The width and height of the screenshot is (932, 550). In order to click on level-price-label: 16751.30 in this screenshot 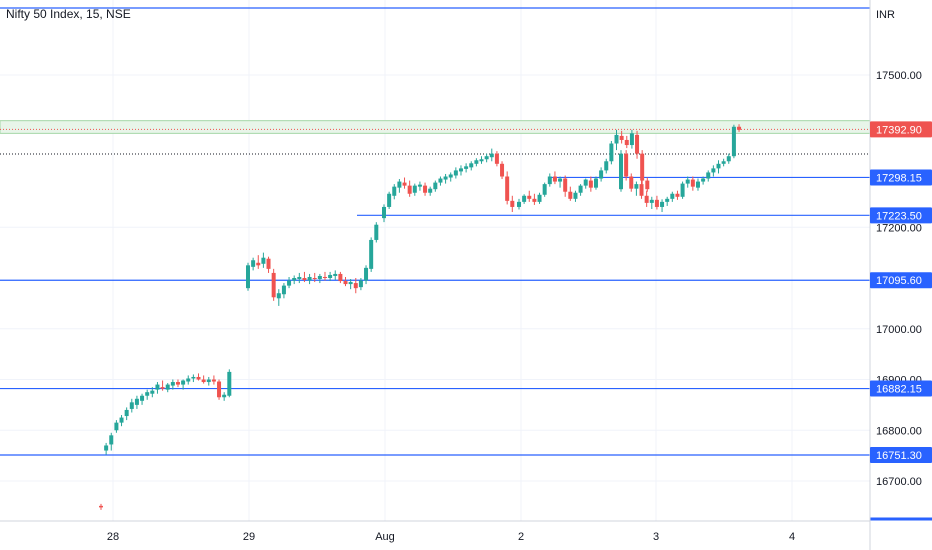, I will do `click(899, 456)`.